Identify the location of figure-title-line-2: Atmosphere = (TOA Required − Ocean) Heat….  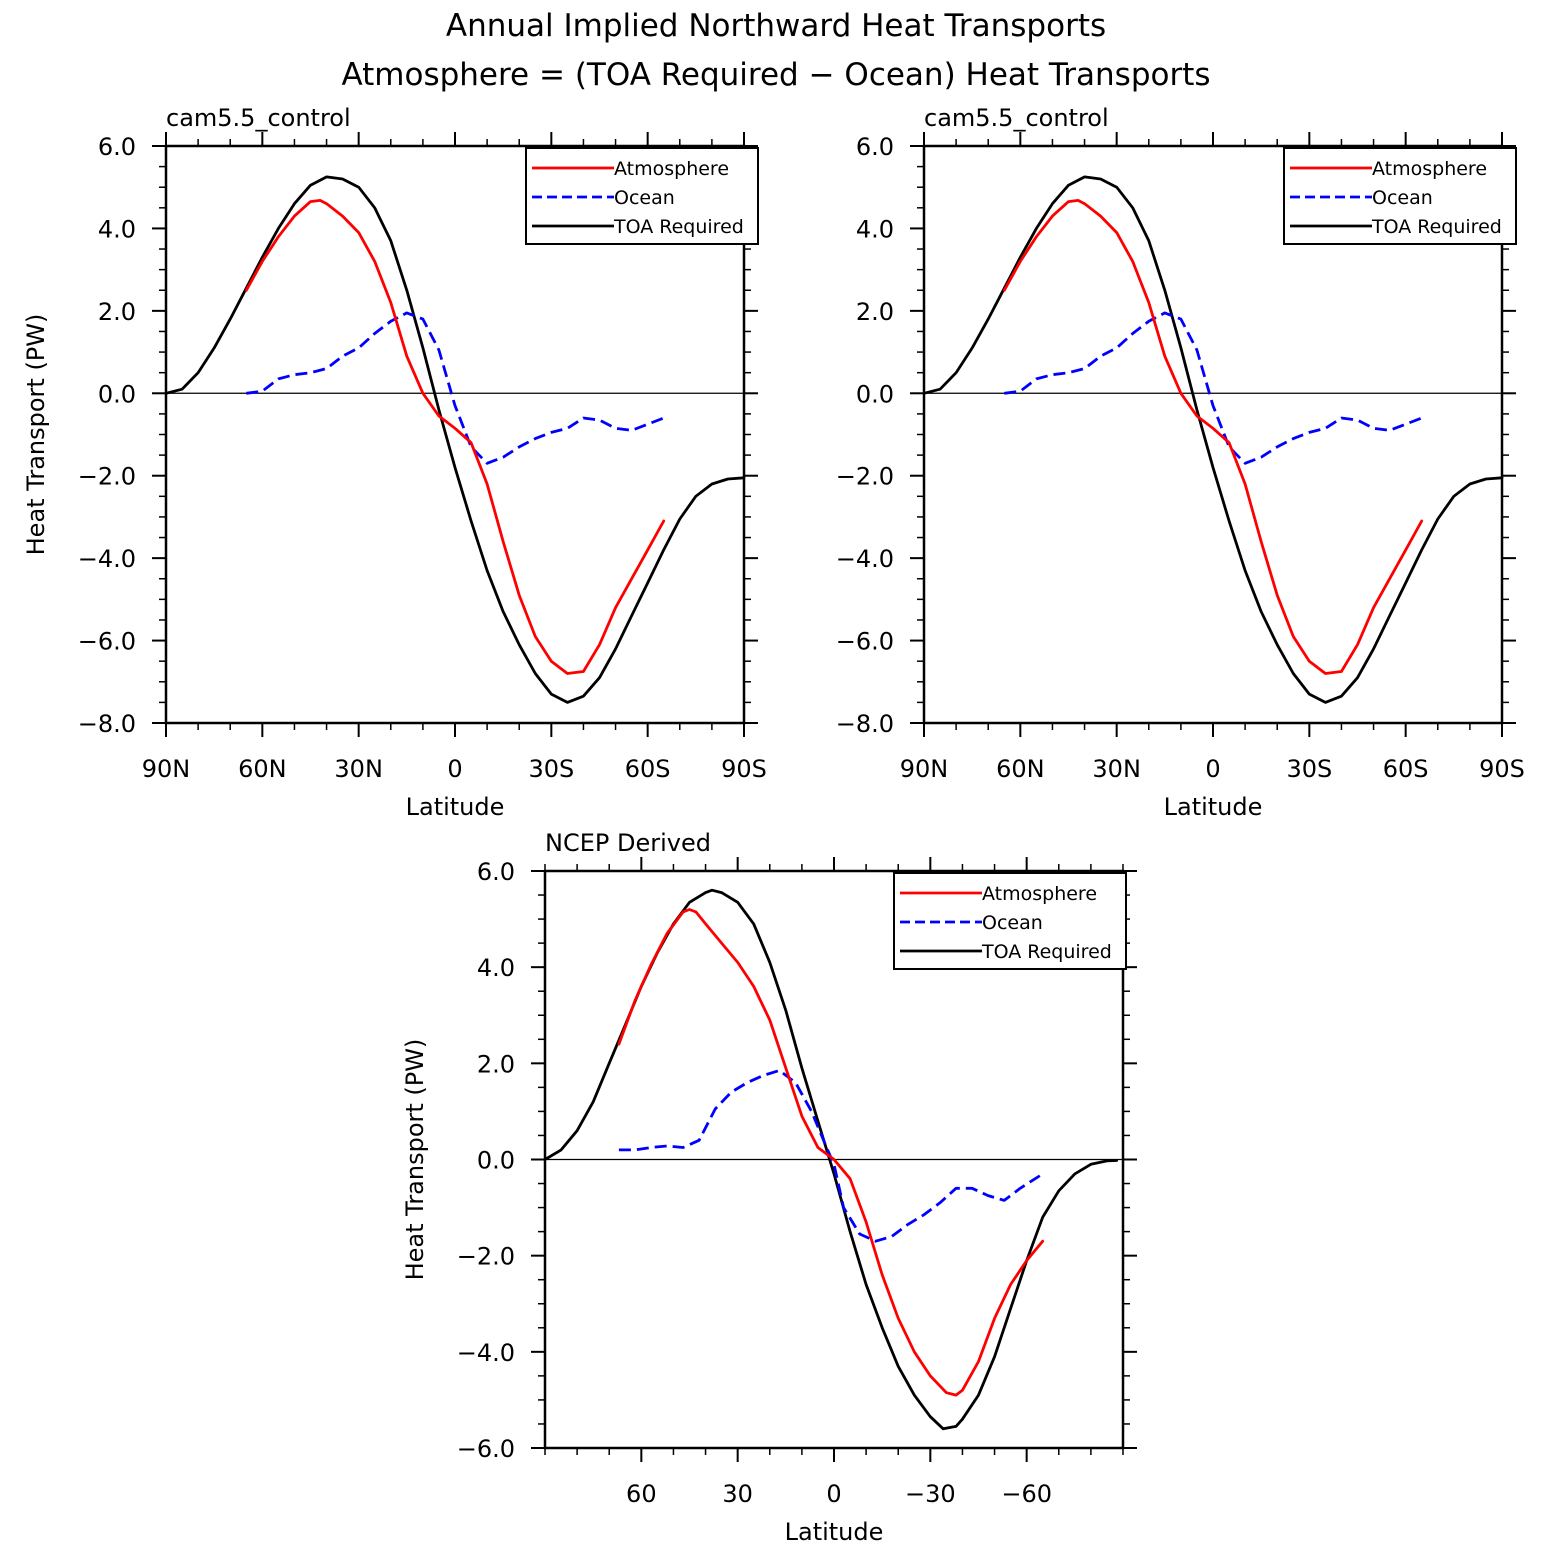
(775, 75).